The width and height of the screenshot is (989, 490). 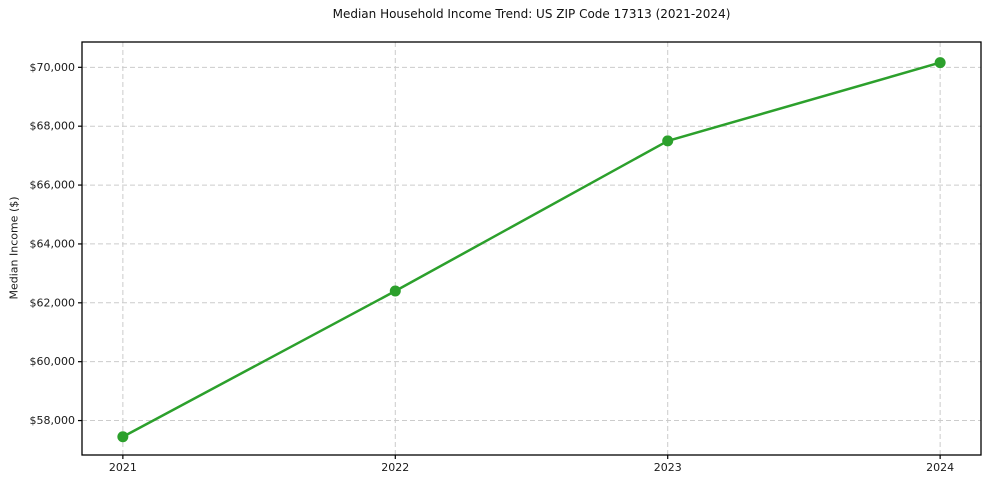 I want to click on y-tick-label: $66,000, so click(x=53, y=185).